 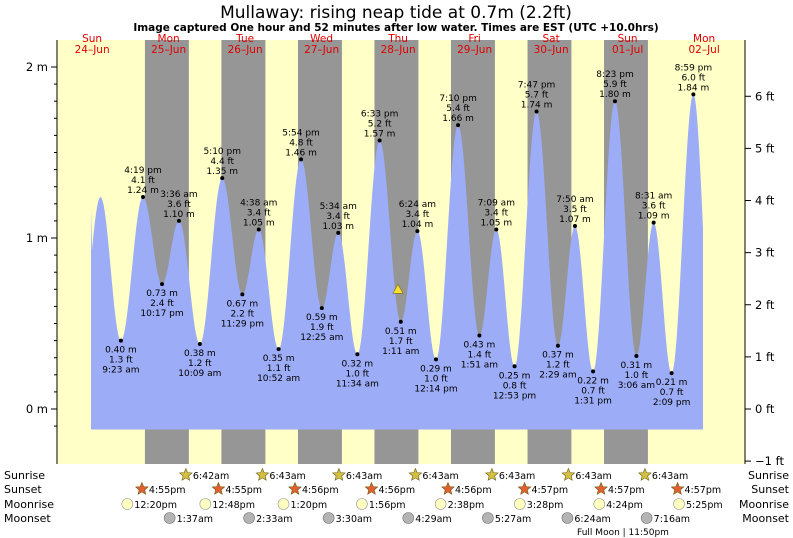 I want to click on high-tide-label: 3:36 am3.6 ft1.10 m, so click(x=178, y=205).